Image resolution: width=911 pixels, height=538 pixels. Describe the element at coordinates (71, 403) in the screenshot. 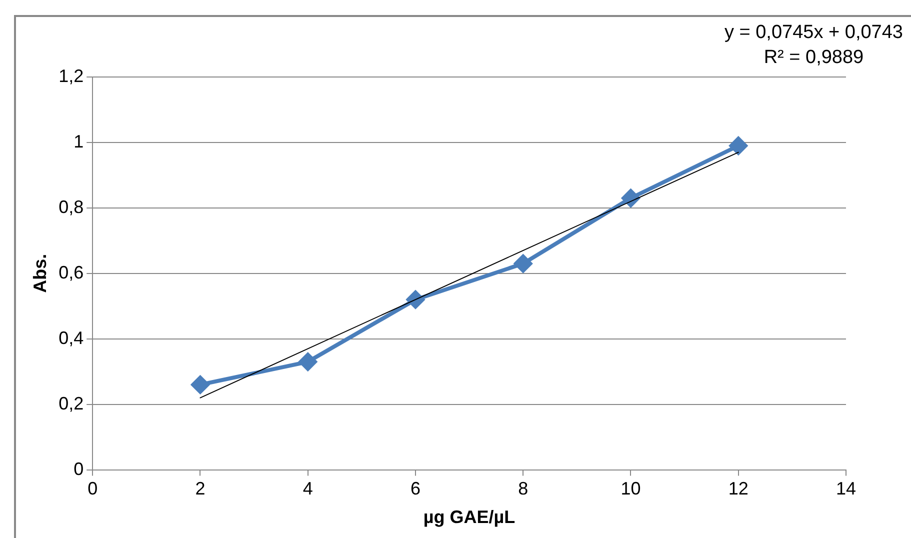

I see `y-tick-label: 0,2` at that location.